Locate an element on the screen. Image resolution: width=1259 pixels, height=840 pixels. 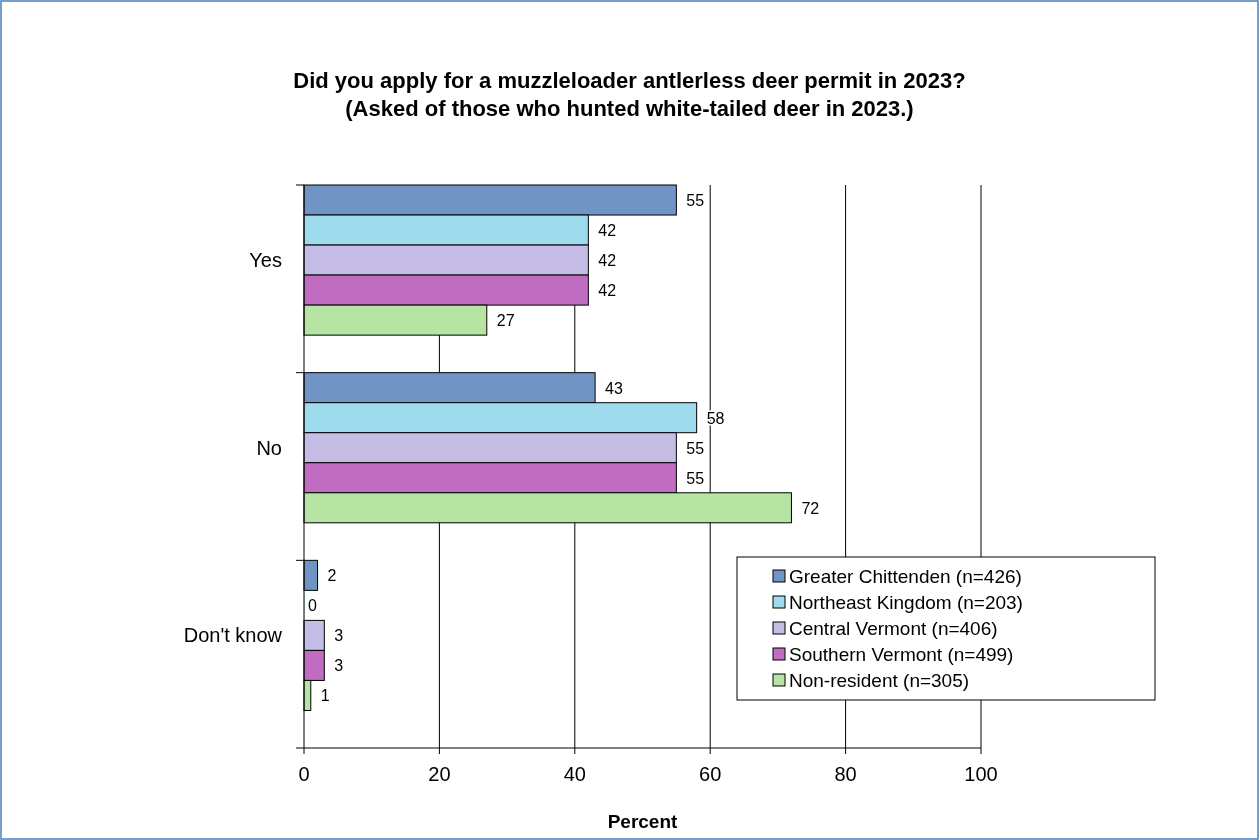
x-tick-label: 0 is located at coordinates (304, 774).